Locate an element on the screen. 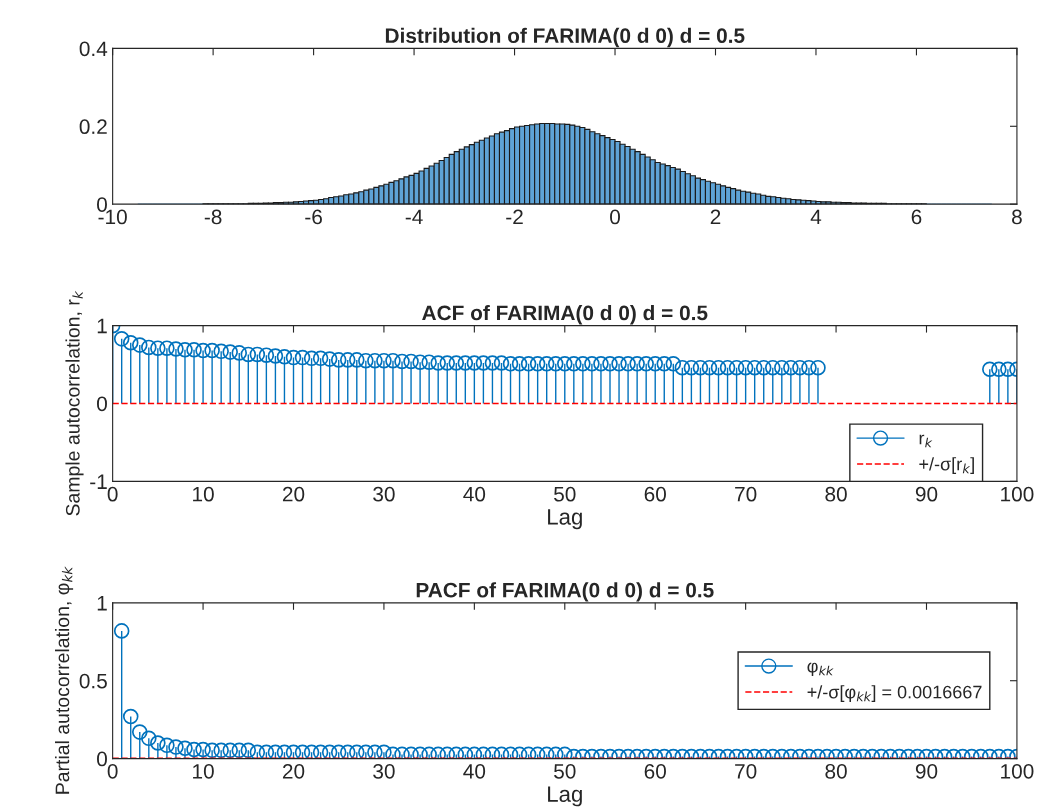 This screenshot has width=1043, height=807. chart-title: Distribution of FARIMA(0 d 0) d = 0.5 is located at coordinates (565, 37).